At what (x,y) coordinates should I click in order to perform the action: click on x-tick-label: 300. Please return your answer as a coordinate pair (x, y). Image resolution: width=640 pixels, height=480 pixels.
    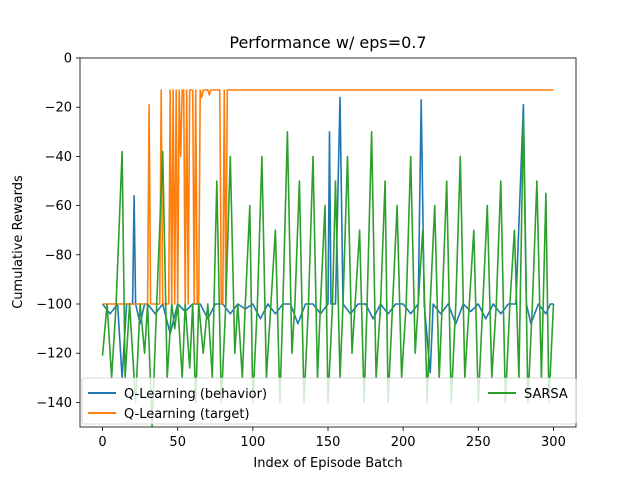
    Looking at the image, I should click on (553, 442).